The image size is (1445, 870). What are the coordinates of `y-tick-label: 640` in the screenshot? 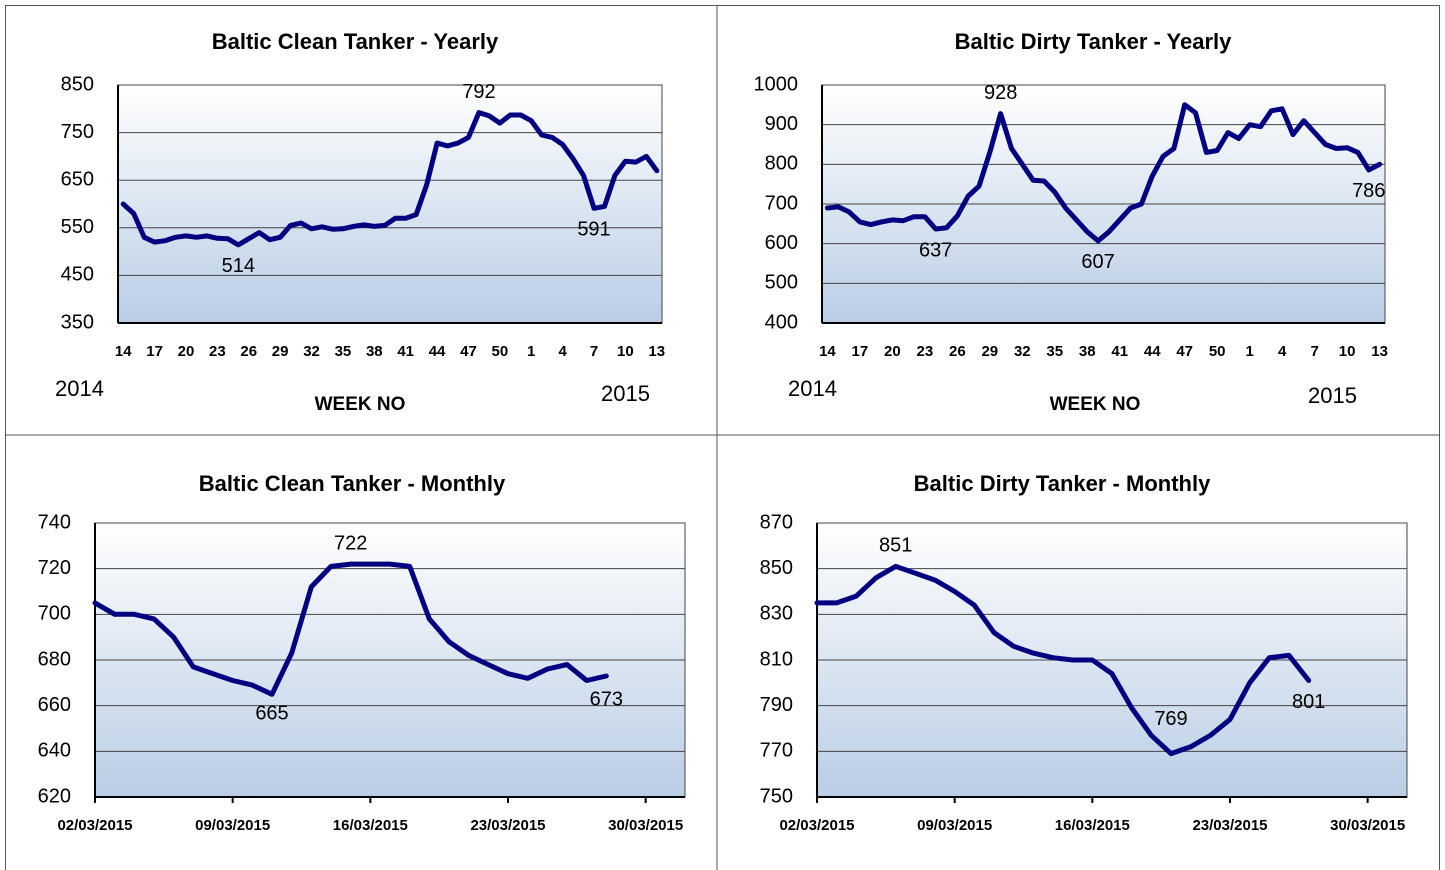 It's located at (54, 751).